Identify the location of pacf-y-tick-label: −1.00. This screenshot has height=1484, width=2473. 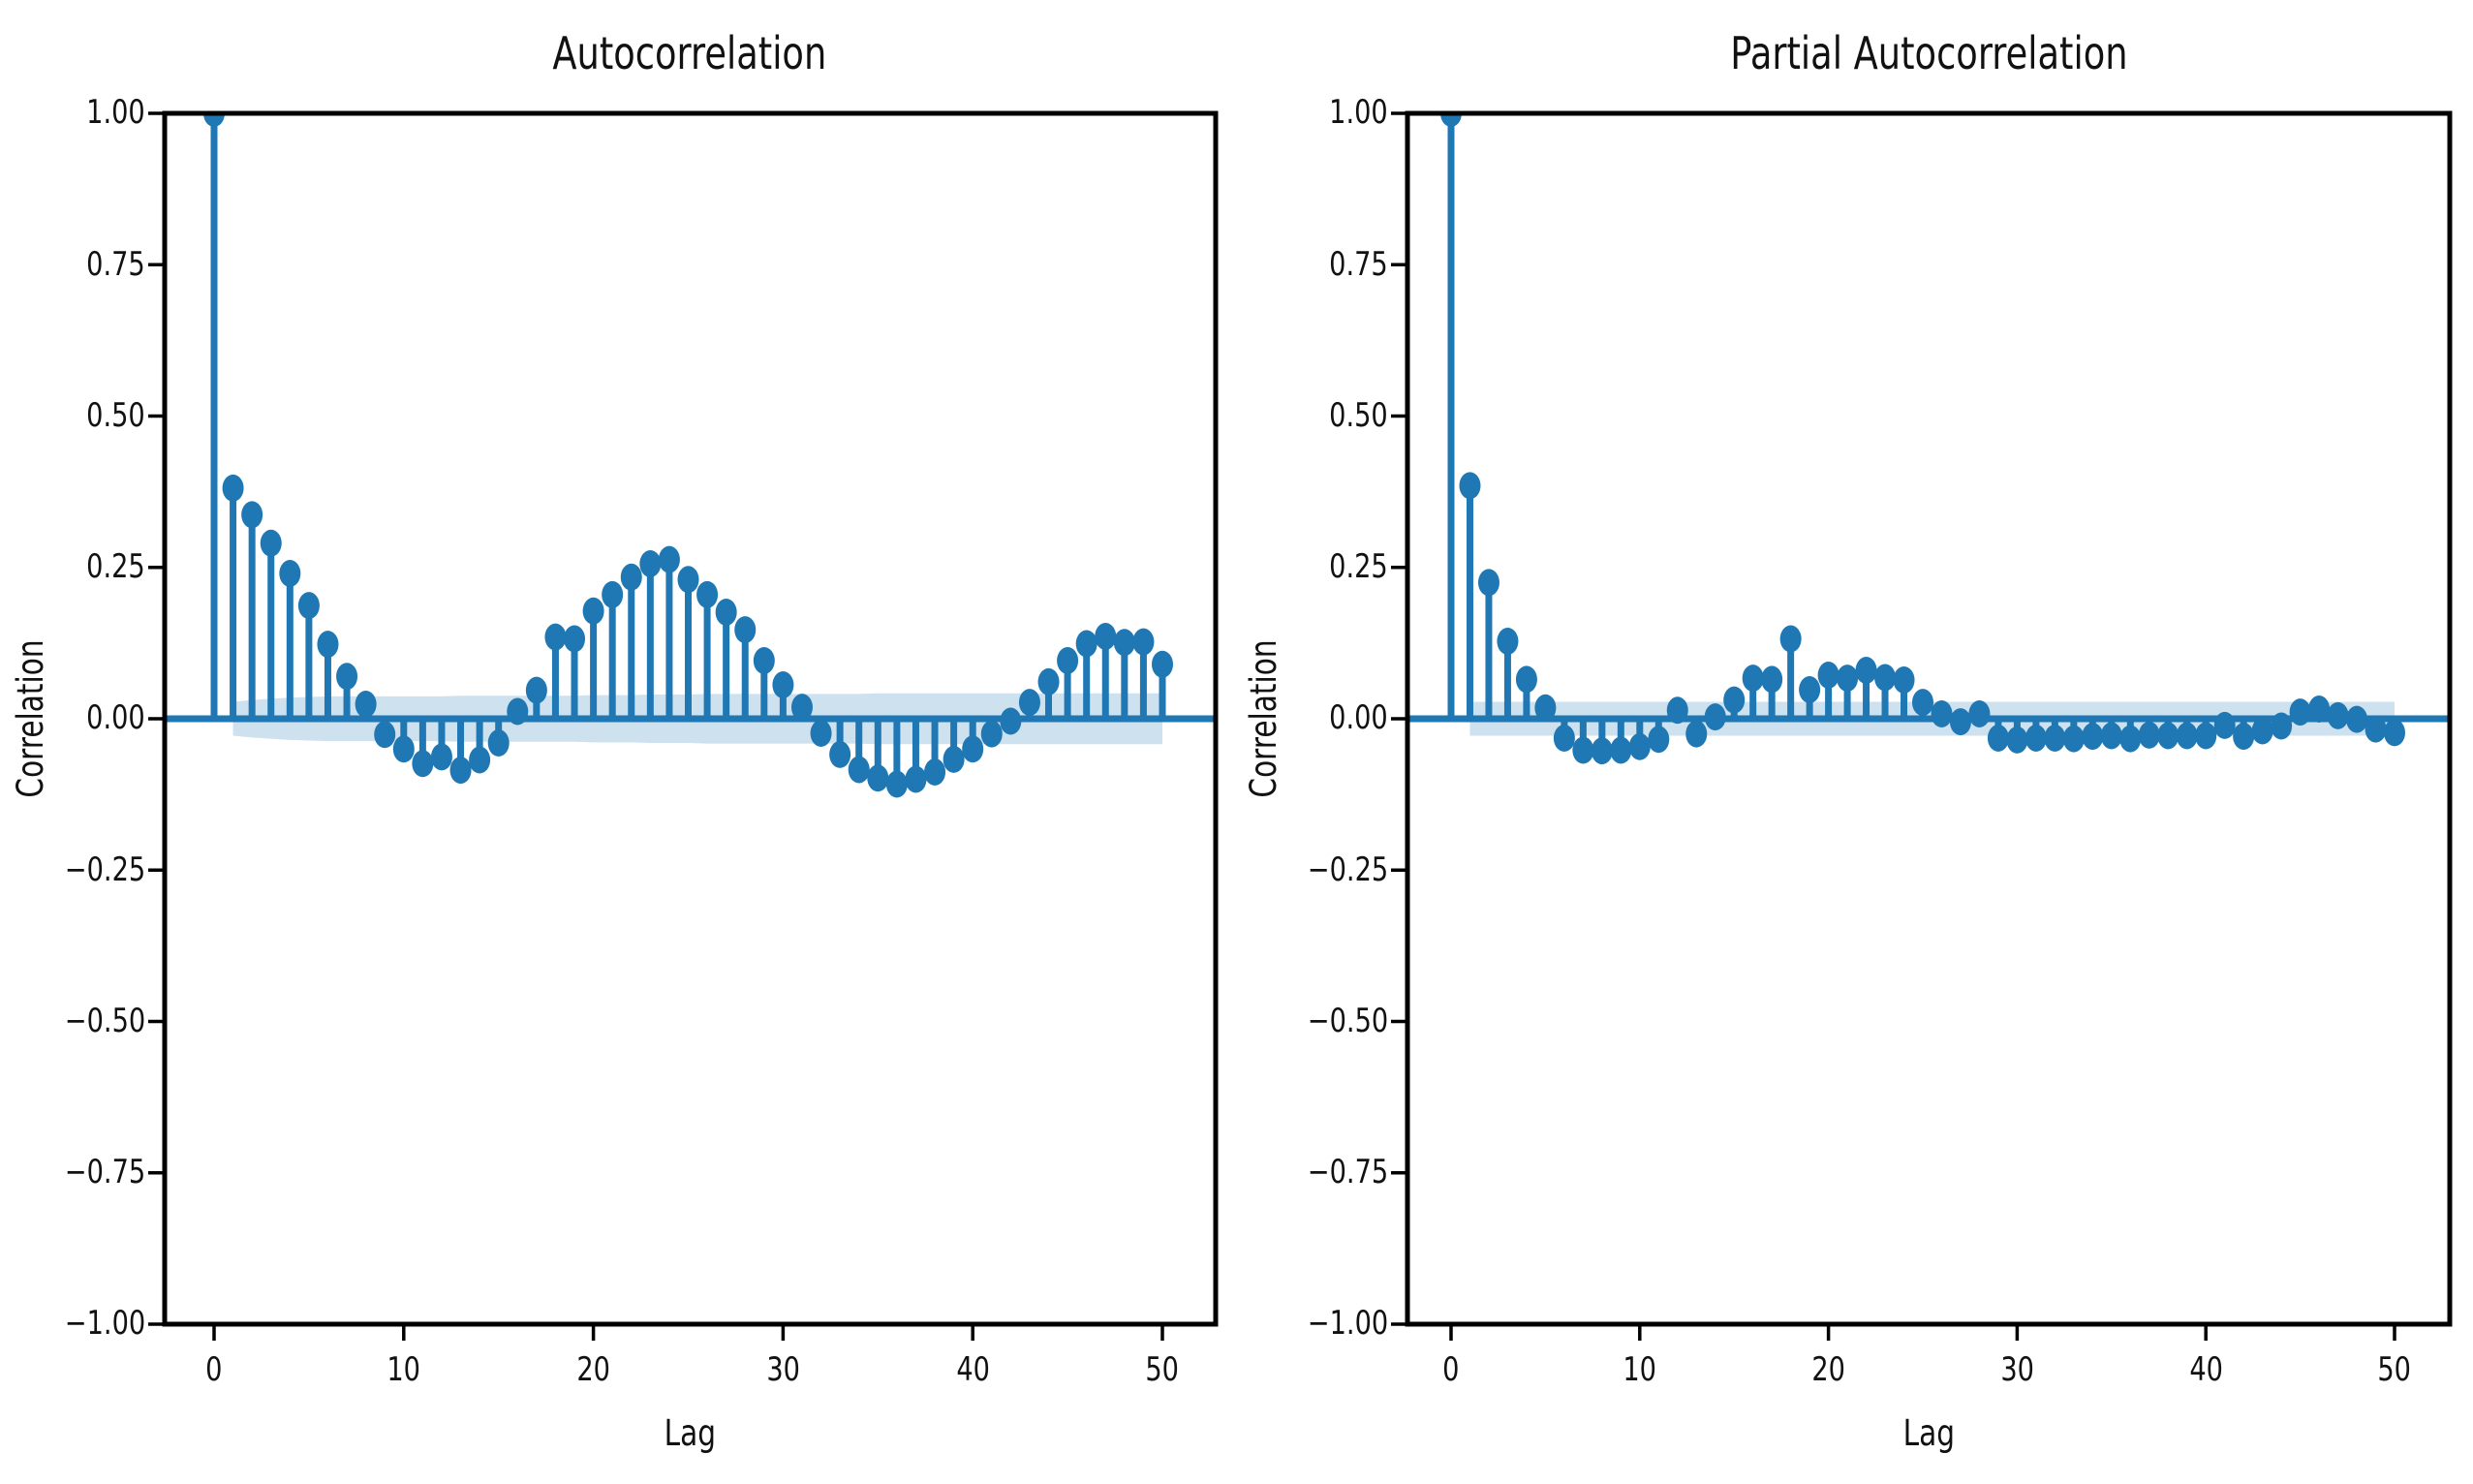
(1320, 1324).